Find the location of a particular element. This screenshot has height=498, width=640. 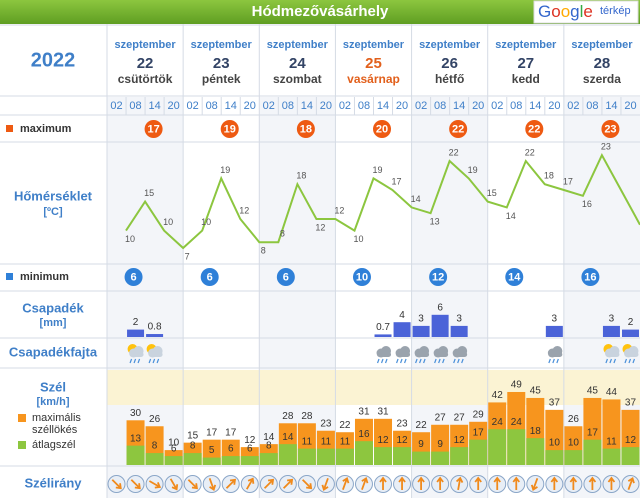

max-value: 23 is located at coordinates (610, 129).